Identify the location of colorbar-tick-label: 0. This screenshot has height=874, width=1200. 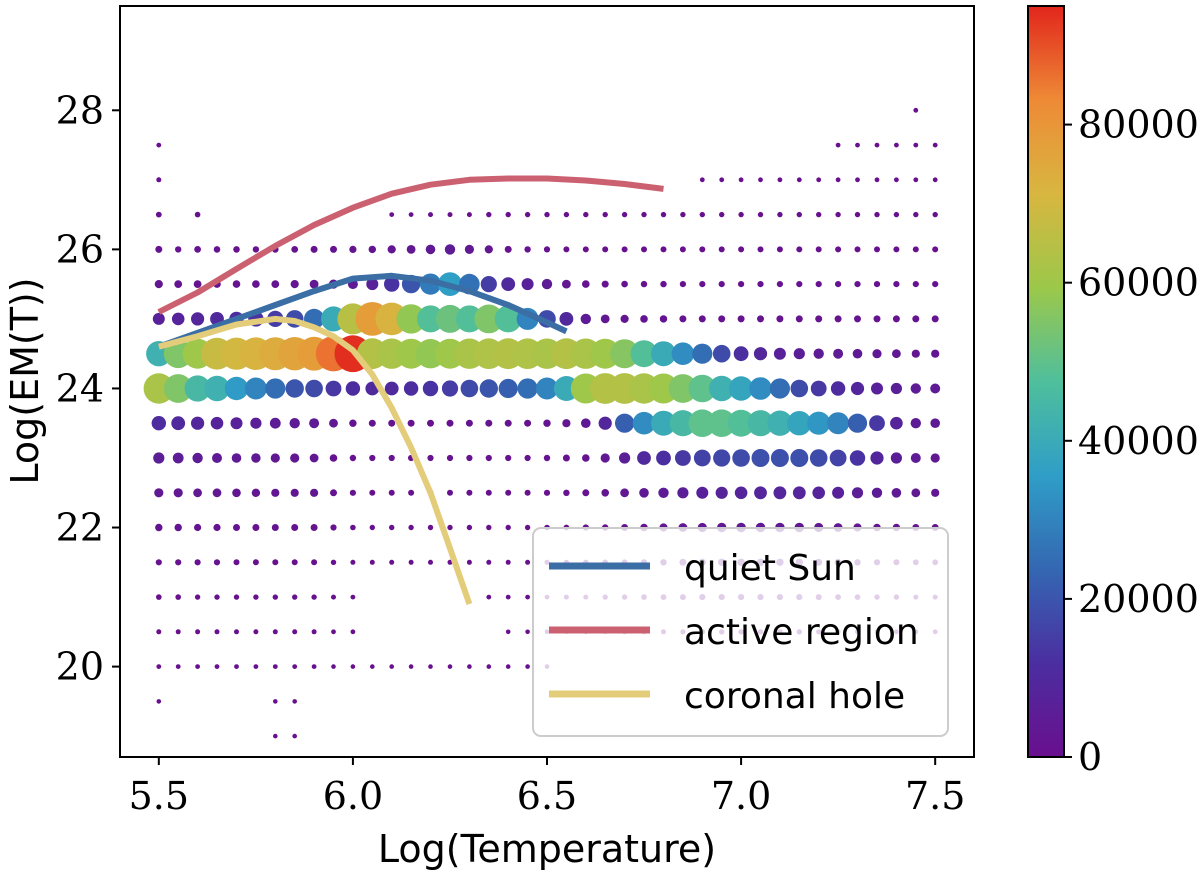
(1090, 757).